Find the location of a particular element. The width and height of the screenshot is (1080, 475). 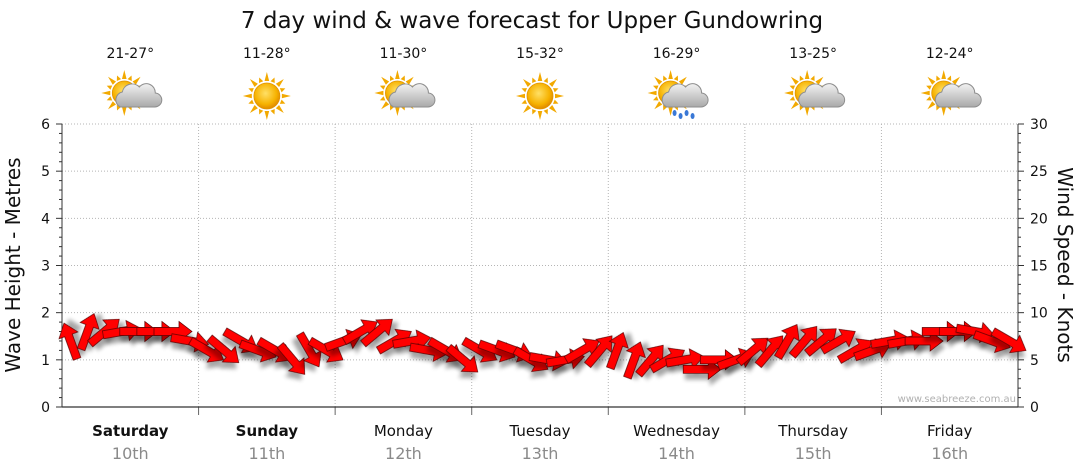

day-label: Sunday is located at coordinates (267, 431).